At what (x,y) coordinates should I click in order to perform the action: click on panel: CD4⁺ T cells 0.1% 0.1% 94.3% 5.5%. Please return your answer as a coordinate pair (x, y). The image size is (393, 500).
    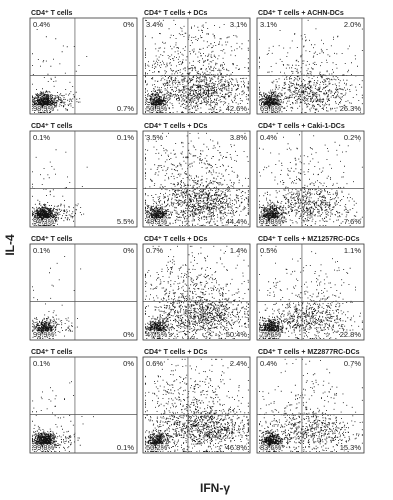
    Looking at the image, I should click on (83, 175).